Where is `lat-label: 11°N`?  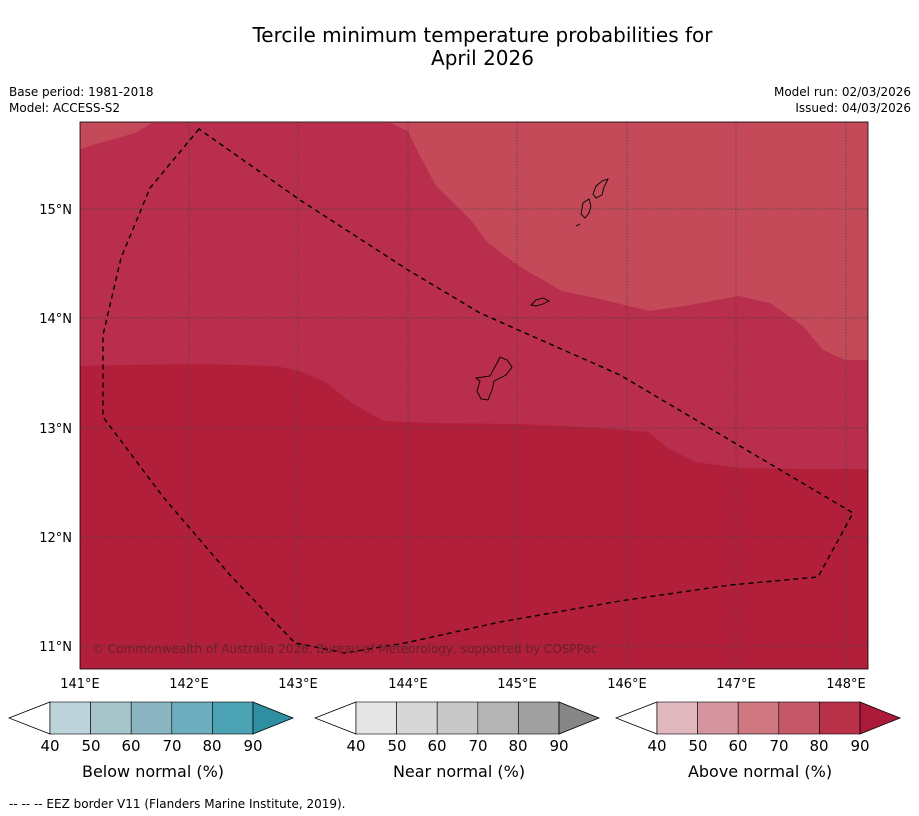 lat-label: 11°N is located at coordinates (55, 647).